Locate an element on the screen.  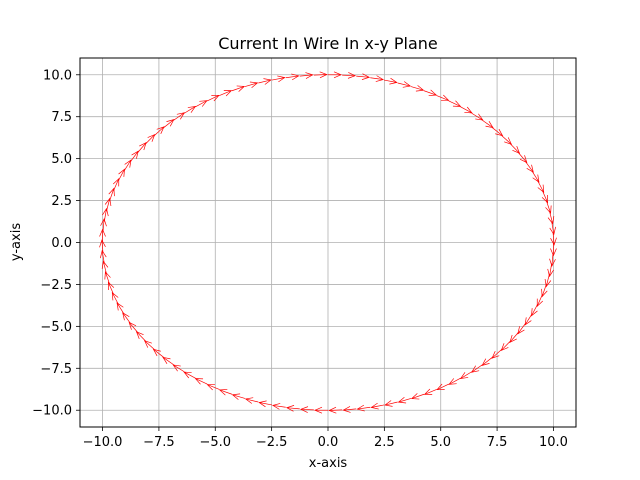
y-tick-label: 2.5 is located at coordinates (61, 201).